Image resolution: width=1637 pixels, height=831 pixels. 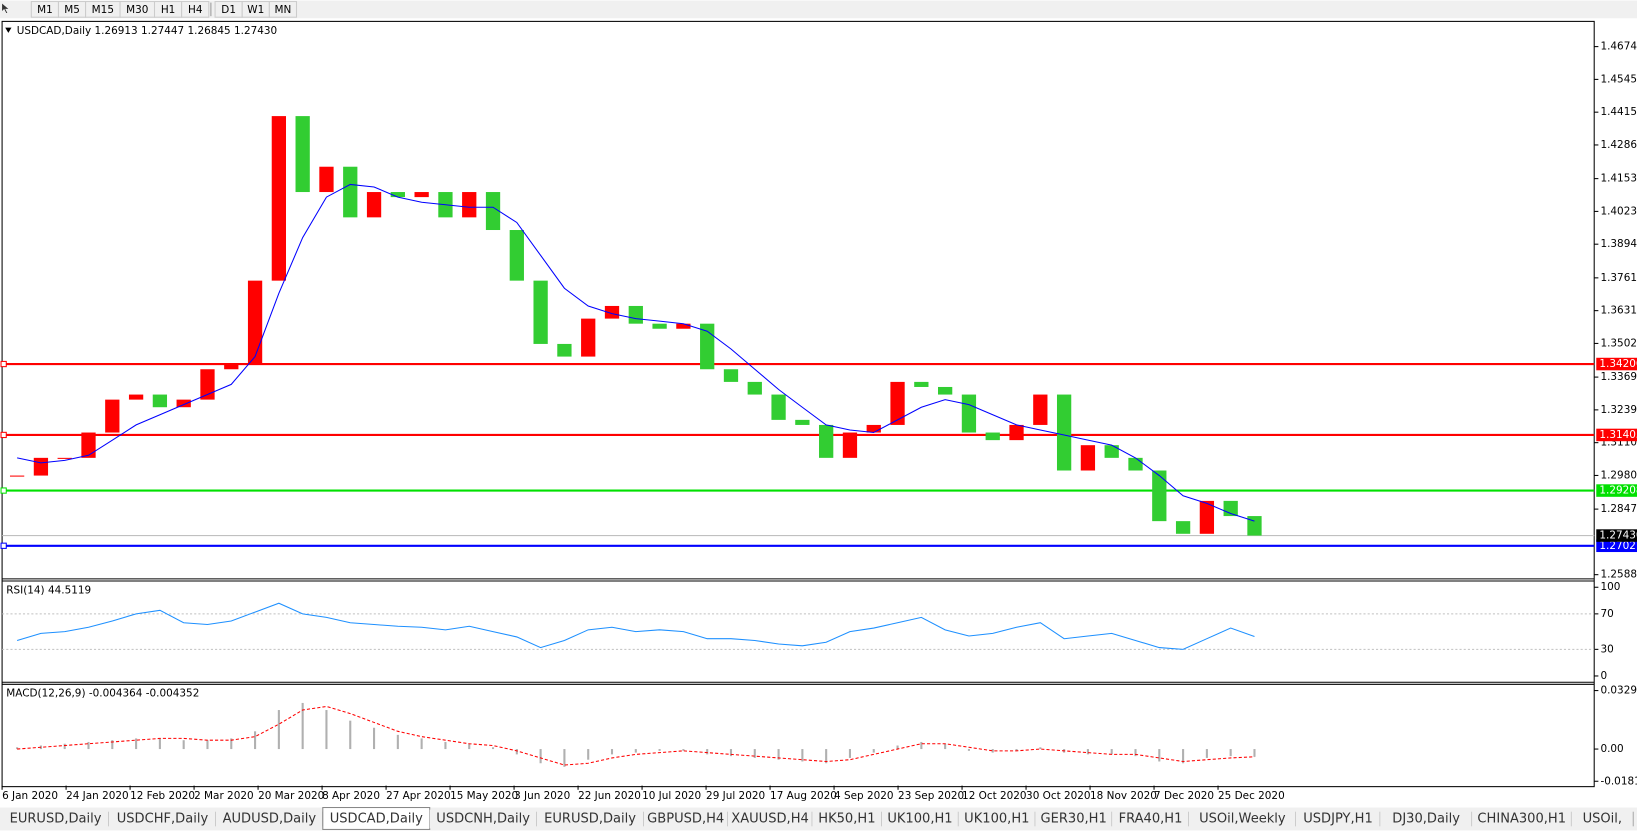 I want to click on tab-label: AUDUSD,Daily, so click(x=270, y=819).